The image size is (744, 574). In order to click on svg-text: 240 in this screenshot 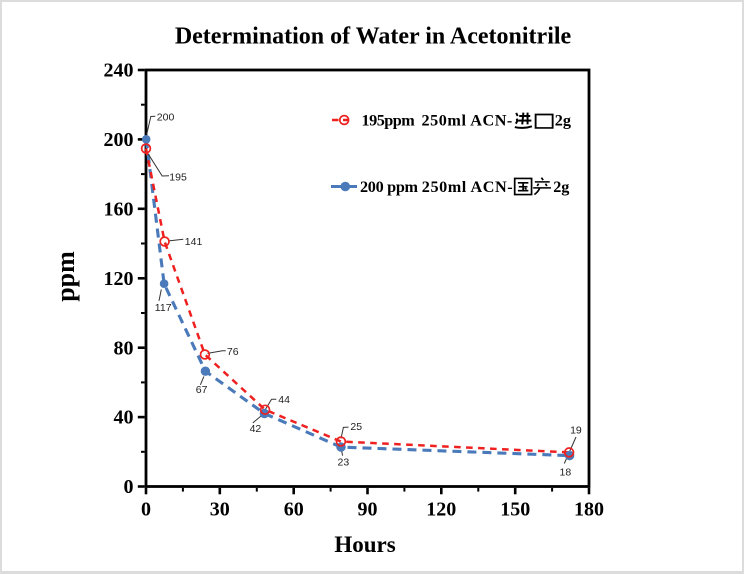, I will do `click(119, 71)`.